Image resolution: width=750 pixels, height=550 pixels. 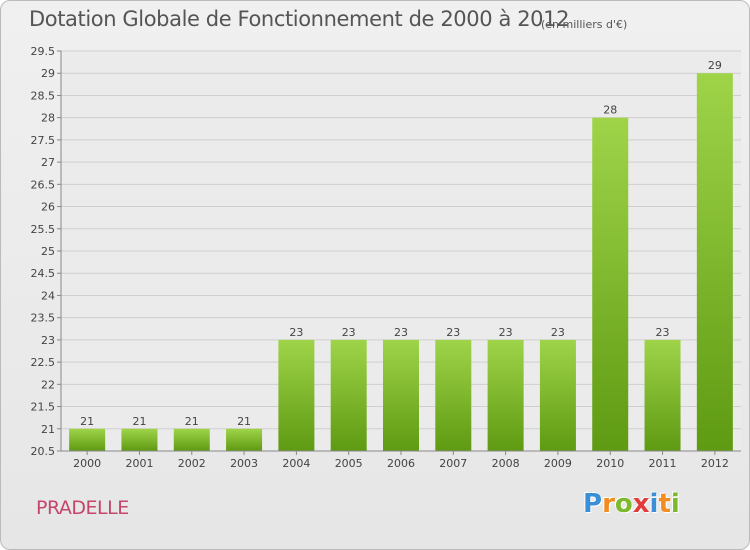 I want to click on y-tick-label: 25.5, so click(x=43, y=229).